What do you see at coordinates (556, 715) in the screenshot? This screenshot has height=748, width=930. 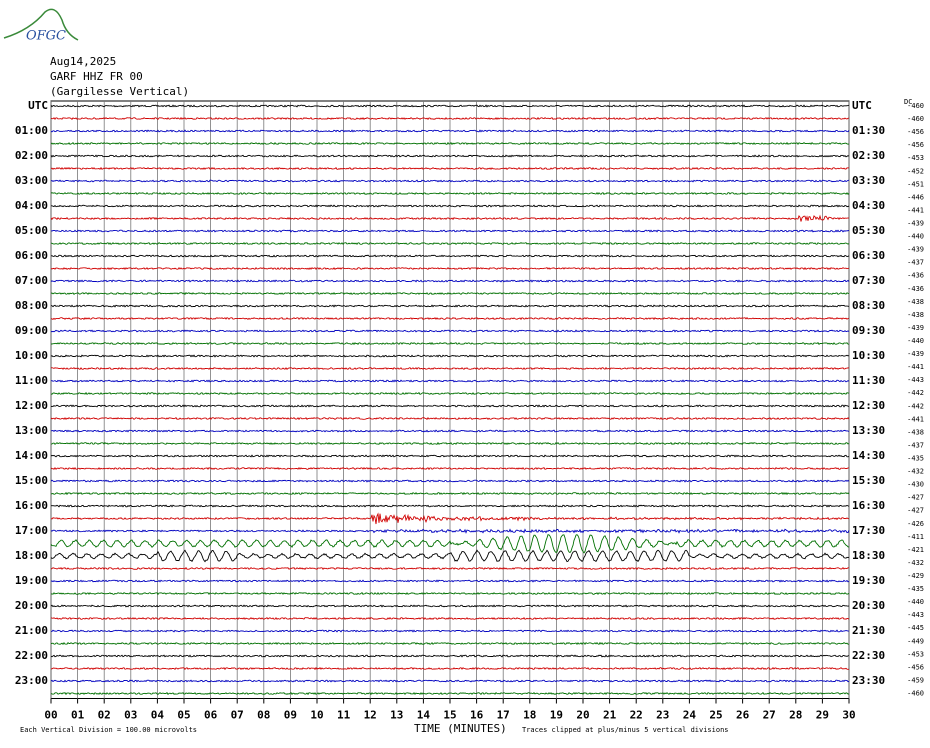 I see `x-tick-label: 19` at bounding box center [556, 715].